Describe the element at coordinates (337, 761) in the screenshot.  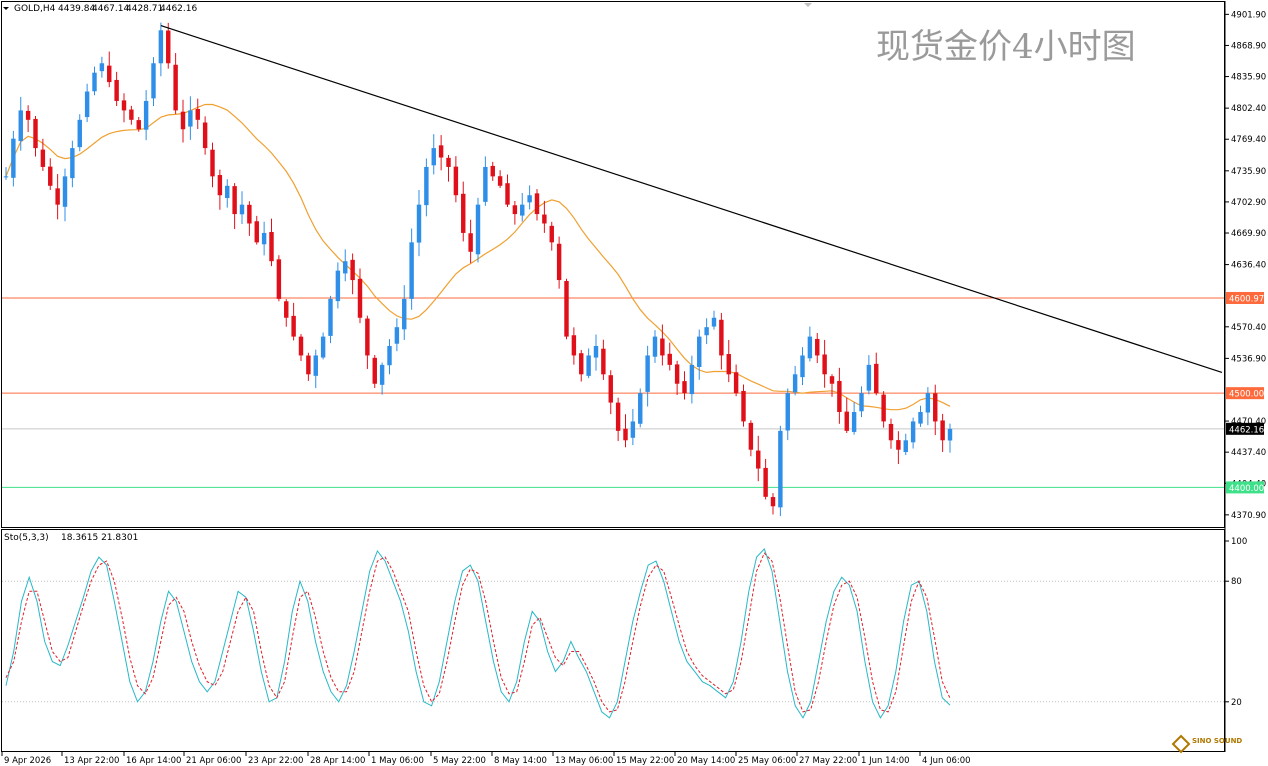
I see `time-tick-label: 28 Apr 14:00` at that location.